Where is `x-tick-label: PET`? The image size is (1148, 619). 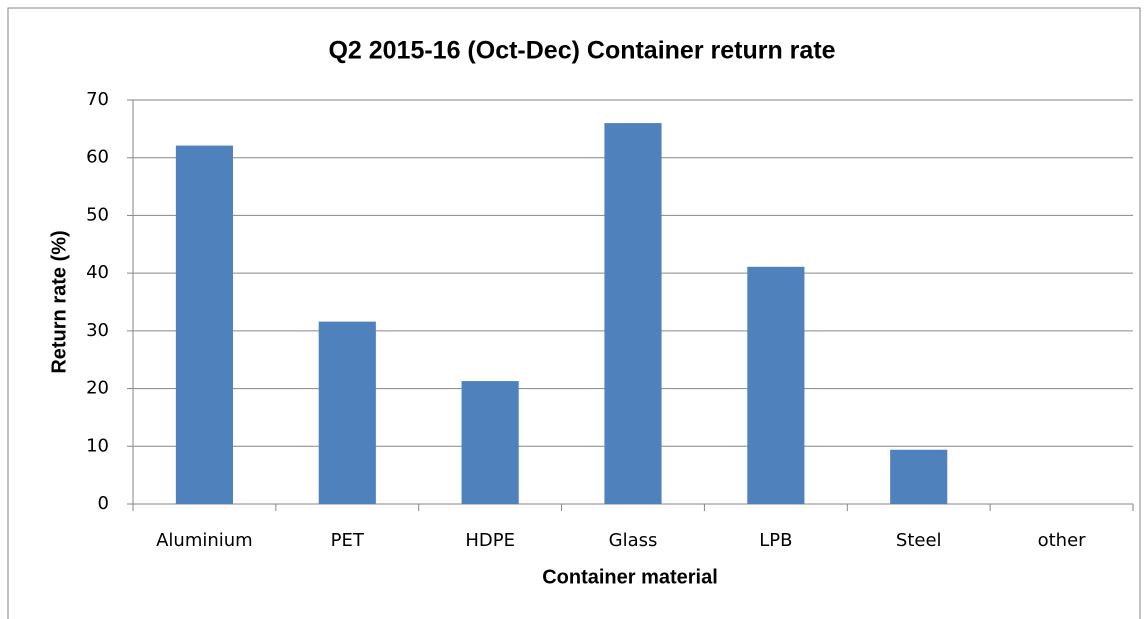 x-tick-label: PET is located at coordinates (348, 540).